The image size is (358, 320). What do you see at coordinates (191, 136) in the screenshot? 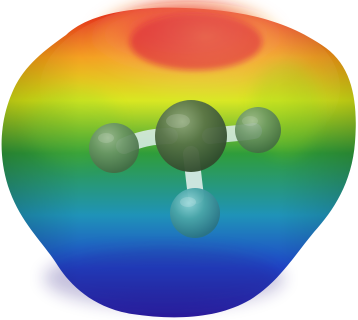
I see `central-atom` at bounding box center [191, 136].